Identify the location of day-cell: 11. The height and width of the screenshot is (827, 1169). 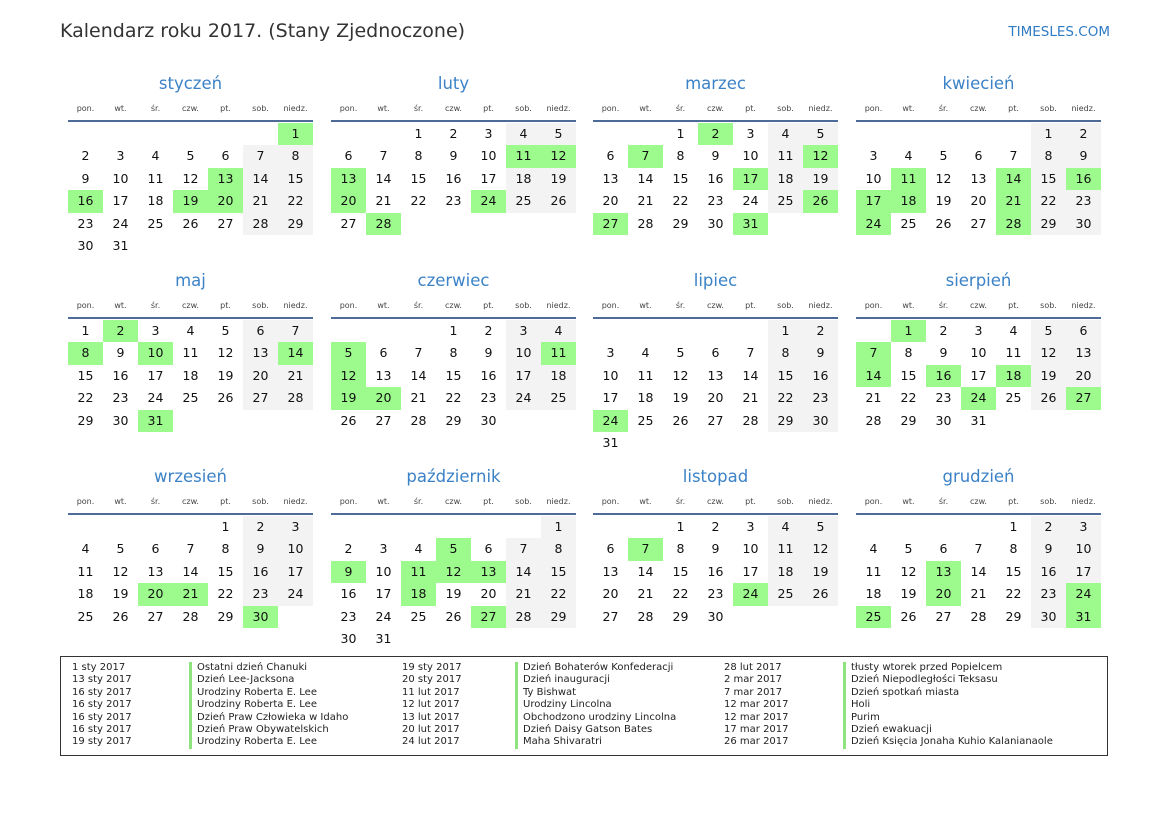
(873, 571).